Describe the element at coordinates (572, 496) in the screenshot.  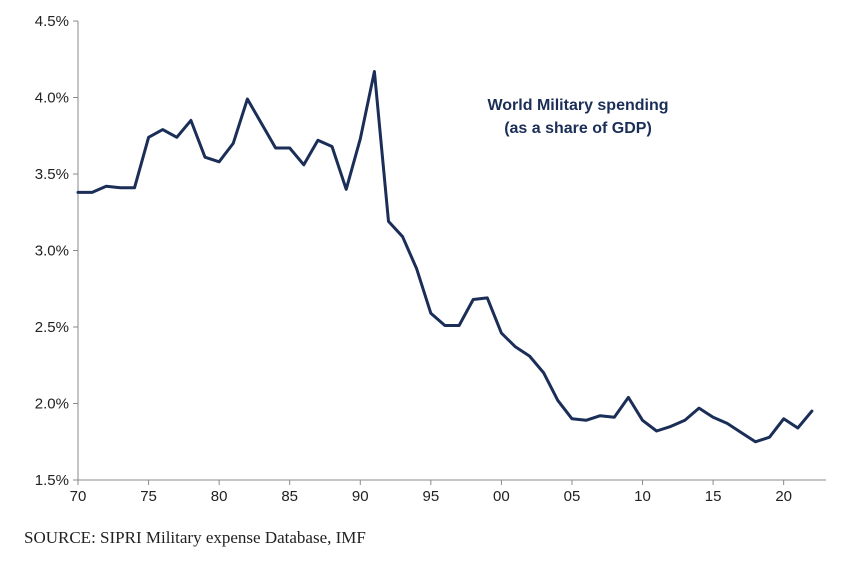
I see `x-tick-label: 05` at that location.